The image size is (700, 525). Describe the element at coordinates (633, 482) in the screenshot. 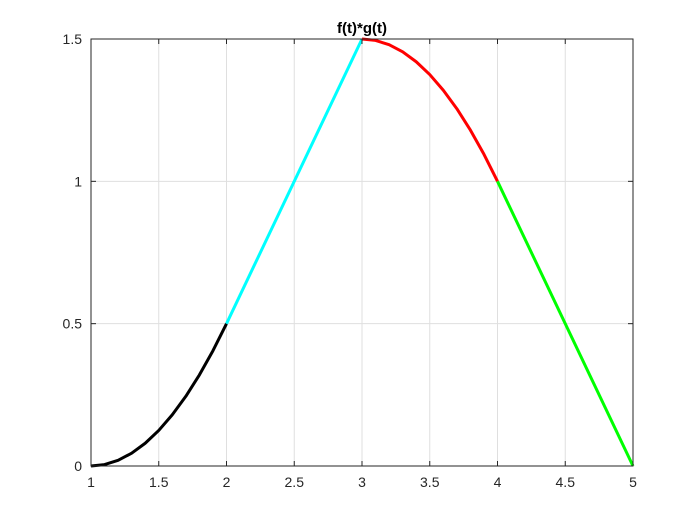

I see `x-tick-label: 5` at that location.